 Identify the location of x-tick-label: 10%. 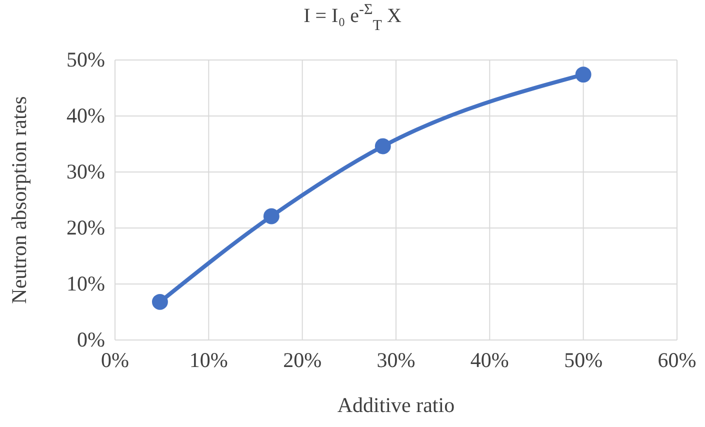
(208, 360).